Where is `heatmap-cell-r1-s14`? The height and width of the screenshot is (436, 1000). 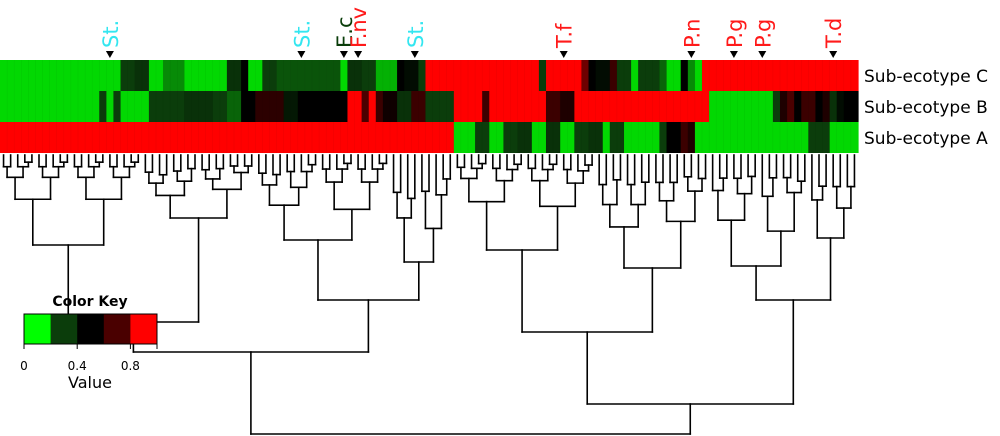 heatmap-cell-r1-s14 is located at coordinates (355, 106).